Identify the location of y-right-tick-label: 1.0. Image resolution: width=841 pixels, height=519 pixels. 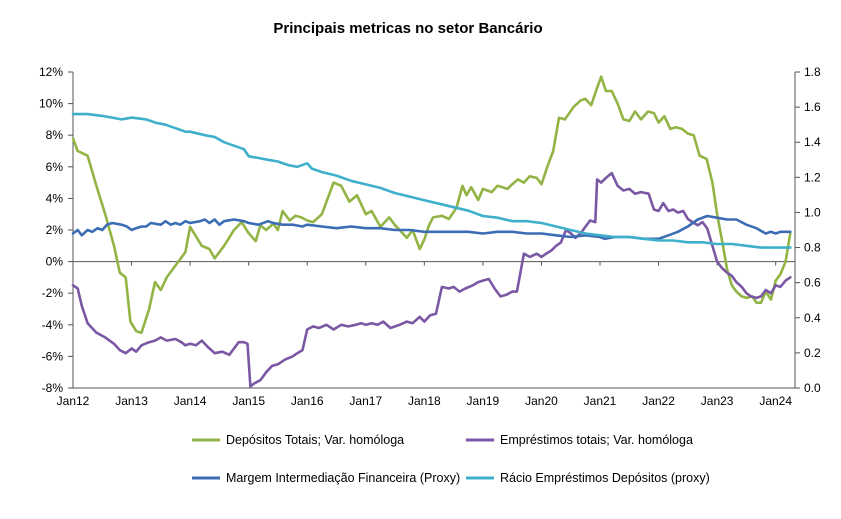
(812, 212).